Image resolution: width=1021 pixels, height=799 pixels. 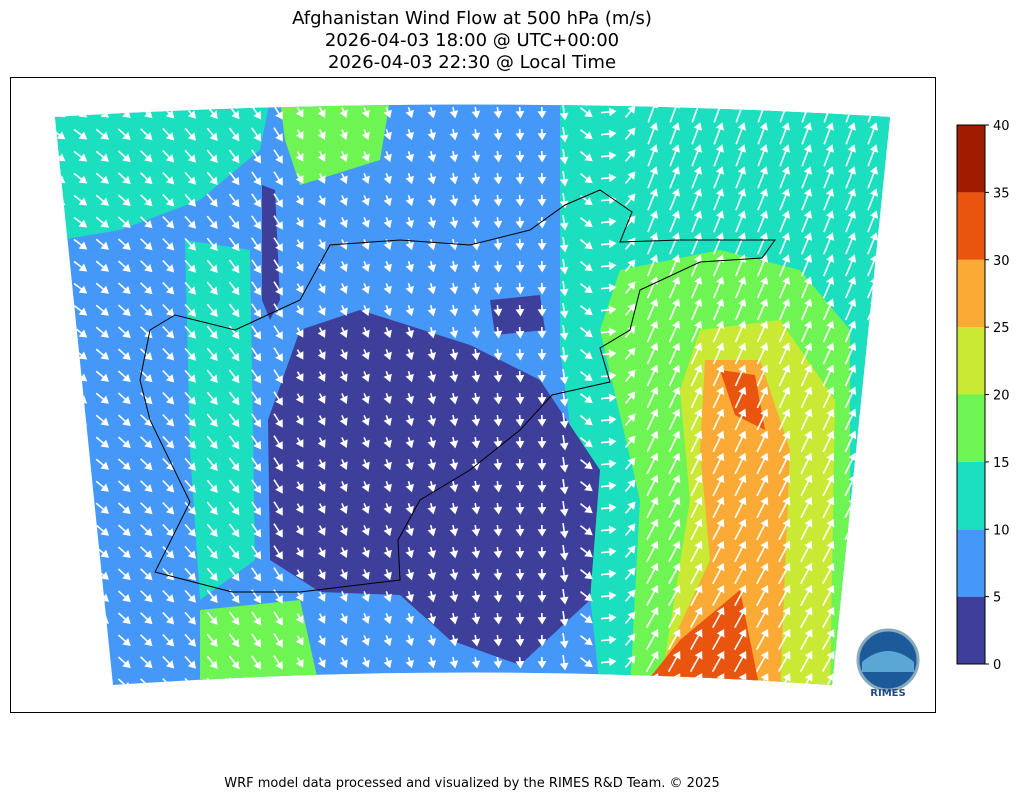 I want to click on colorbar: 0 5 10 15 20 25 30 35 40, so click(x=983, y=396).